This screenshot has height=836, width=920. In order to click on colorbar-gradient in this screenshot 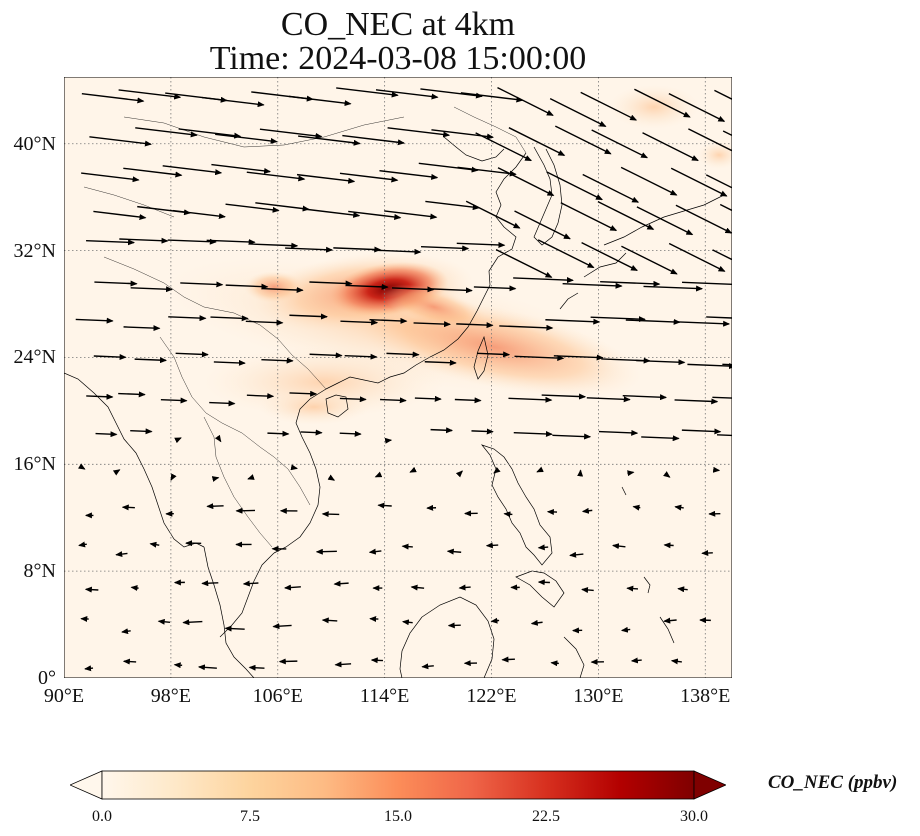, I will do `click(398, 785)`.